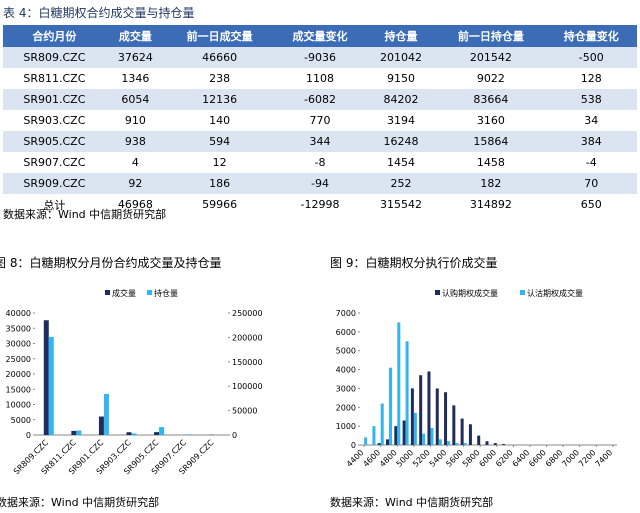 Image resolution: width=640 pixels, height=513 pixels. What do you see at coordinates (247, 337) in the screenshot?
I see `y2-tick-label: 200000` at bounding box center [247, 337].